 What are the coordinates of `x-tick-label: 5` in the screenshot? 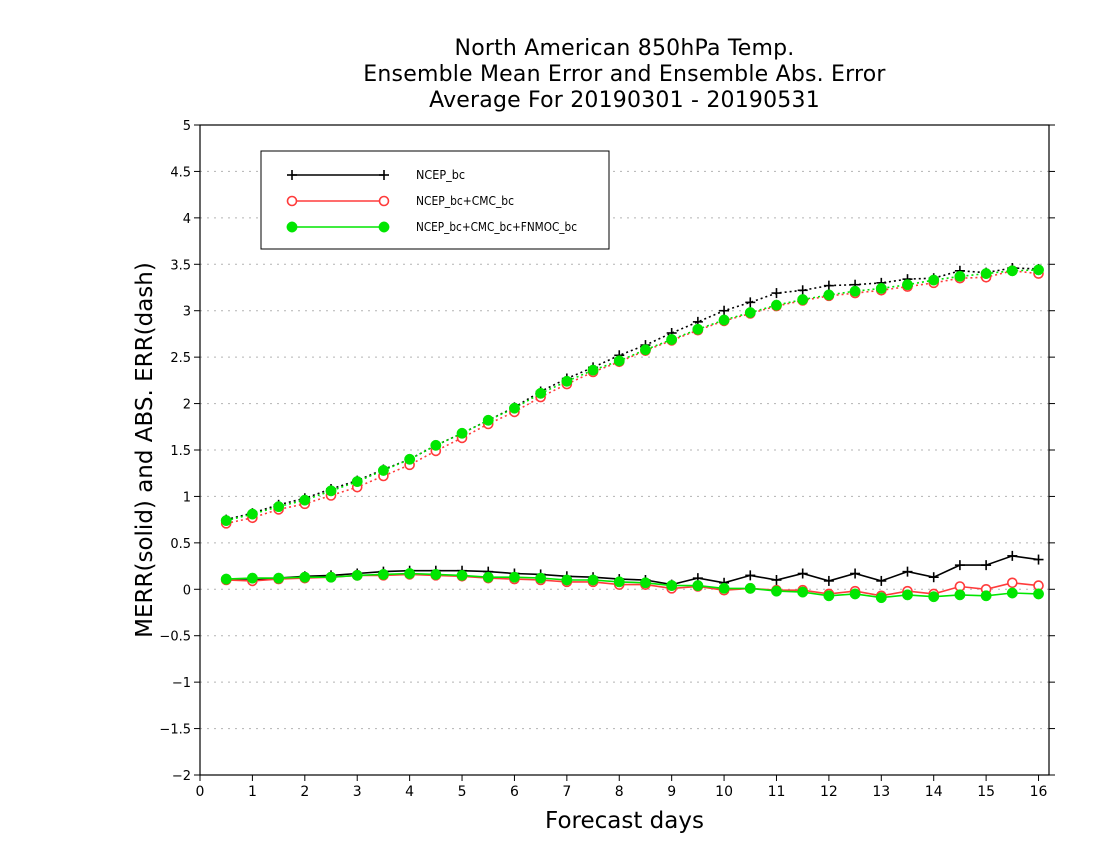 It's located at (462, 792).